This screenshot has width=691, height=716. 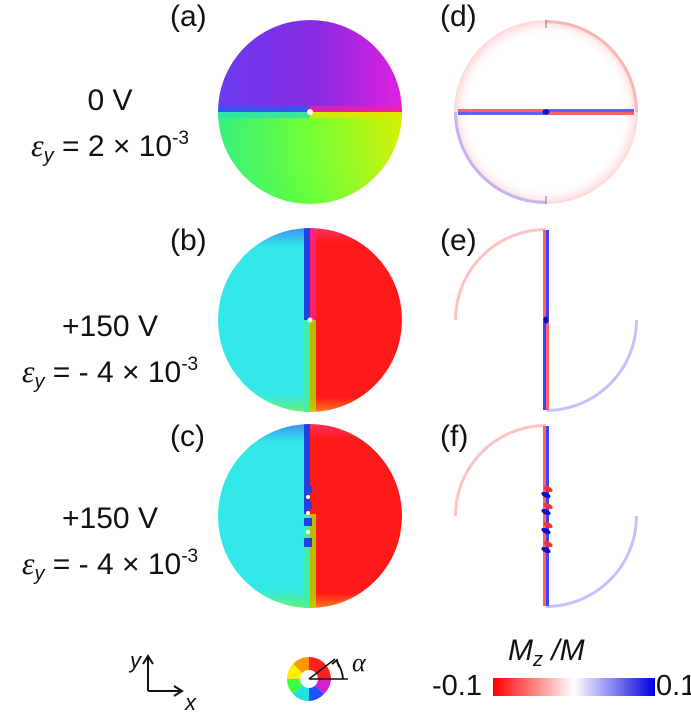 What do you see at coordinates (135, 660) in the screenshot?
I see `axis-label-y: y` at bounding box center [135, 660].